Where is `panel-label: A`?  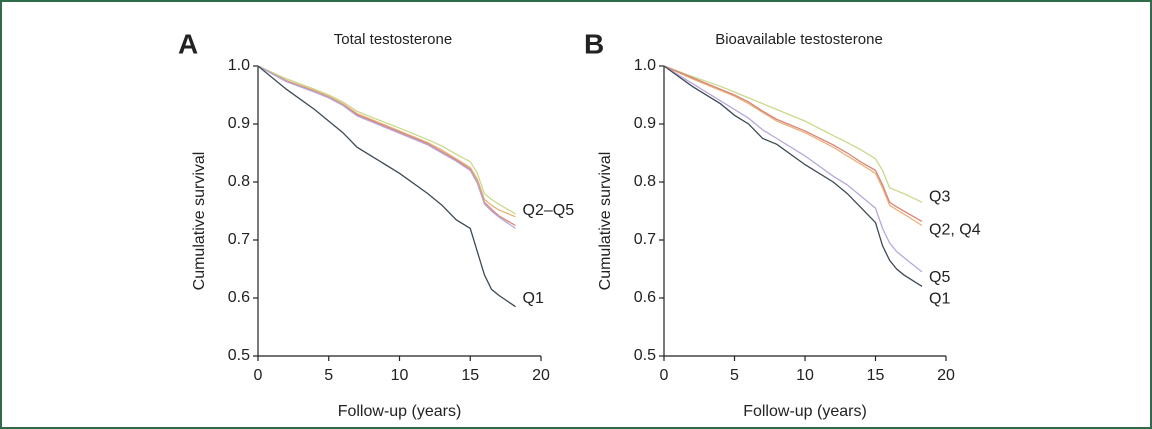 panel-label: A is located at coordinates (188, 43).